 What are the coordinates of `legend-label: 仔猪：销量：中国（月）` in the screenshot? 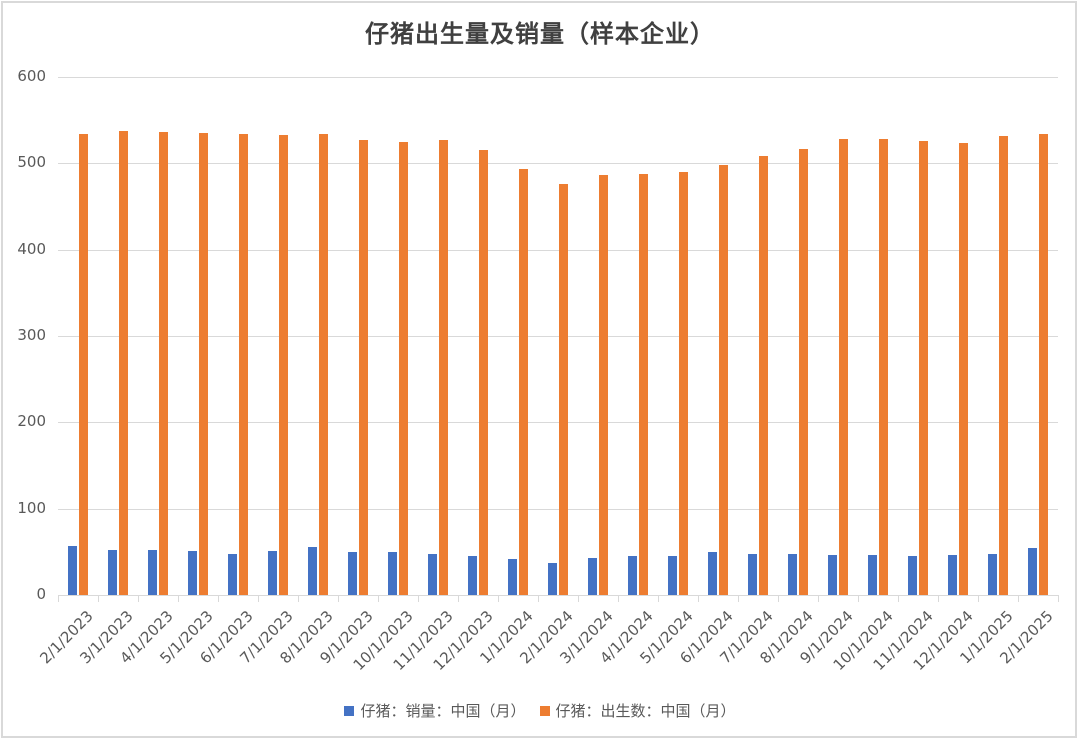 It's located at (443, 711).